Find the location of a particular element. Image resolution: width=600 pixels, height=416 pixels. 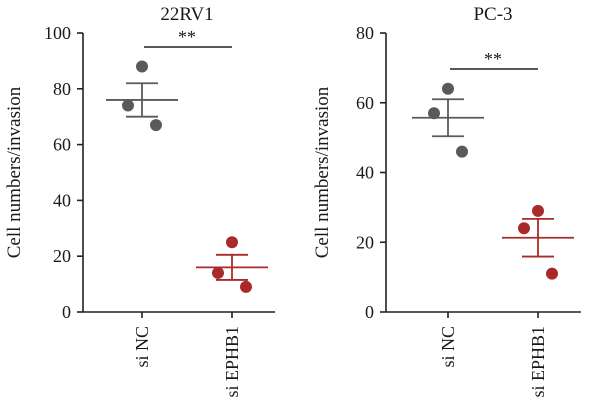

chart-title: 22RV1 is located at coordinates (186, 14).